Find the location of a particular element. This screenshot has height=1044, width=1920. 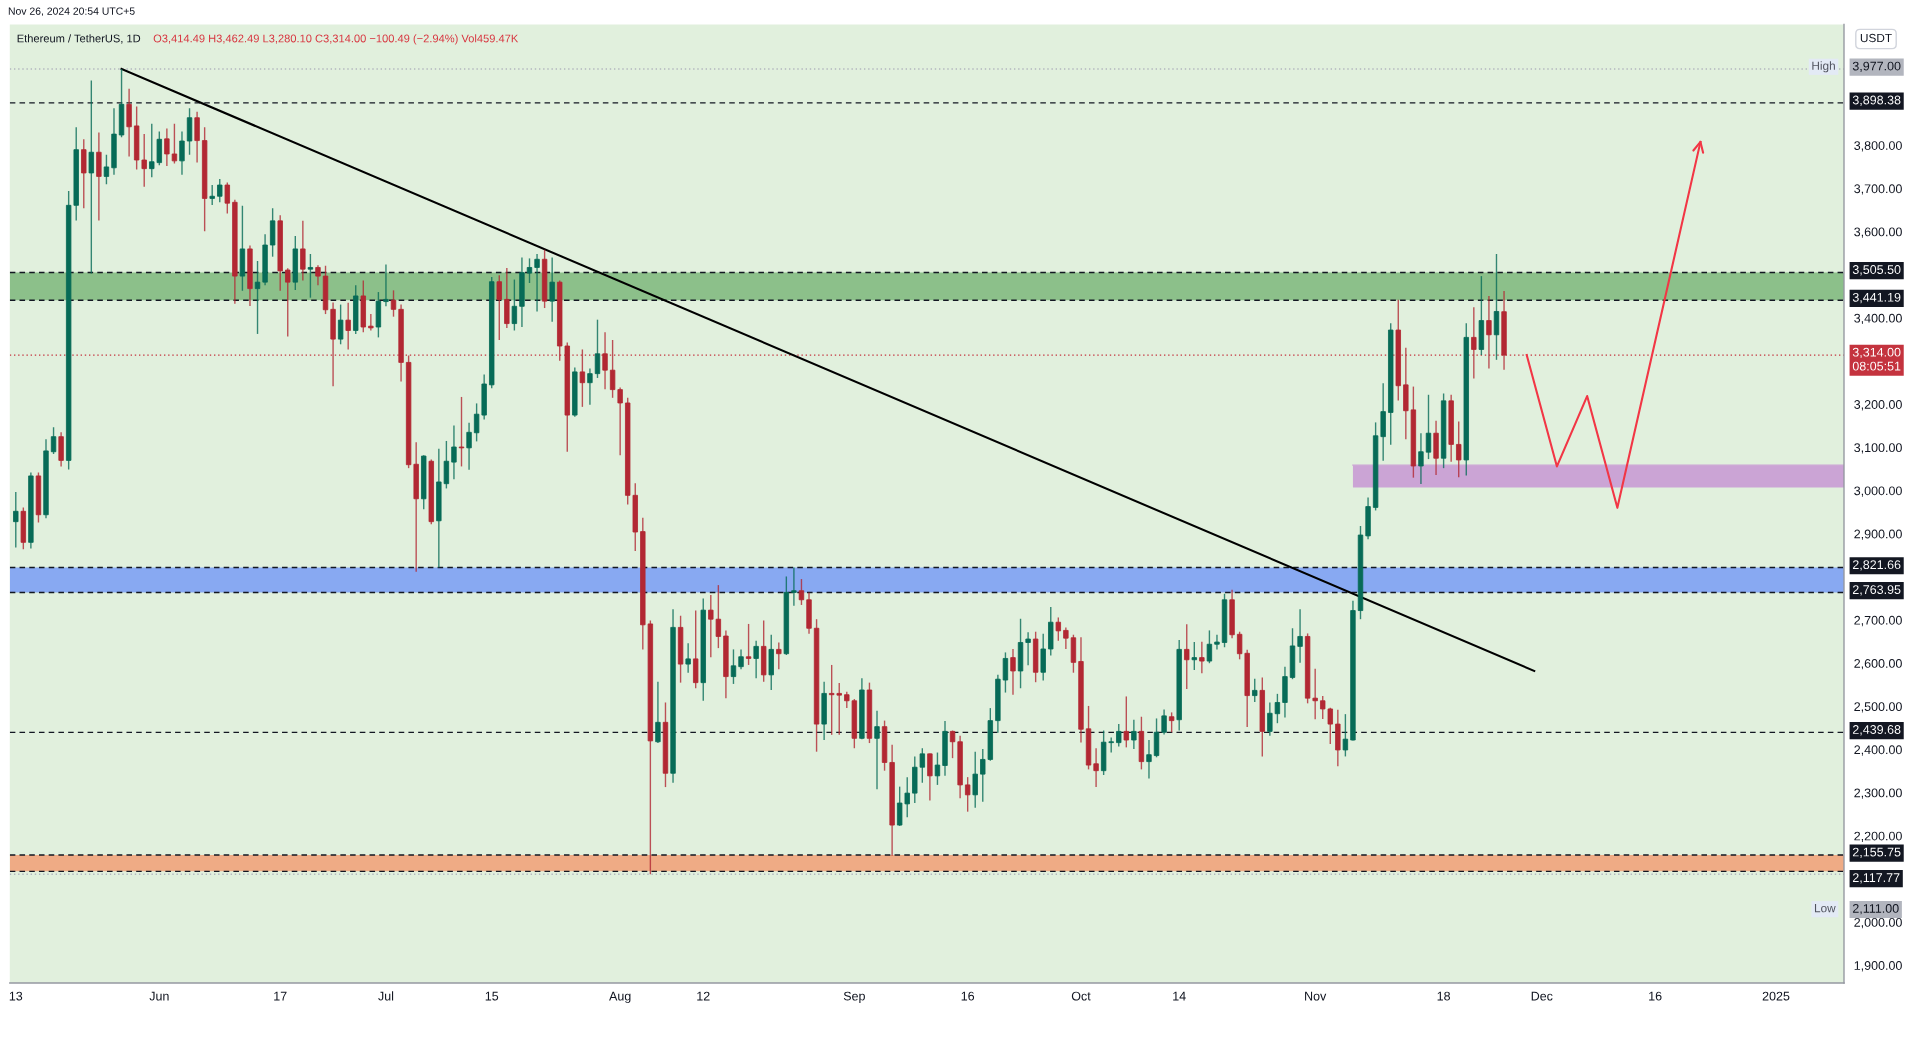

y-tick-label: 2,600.00 is located at coordinates (1878, 664).